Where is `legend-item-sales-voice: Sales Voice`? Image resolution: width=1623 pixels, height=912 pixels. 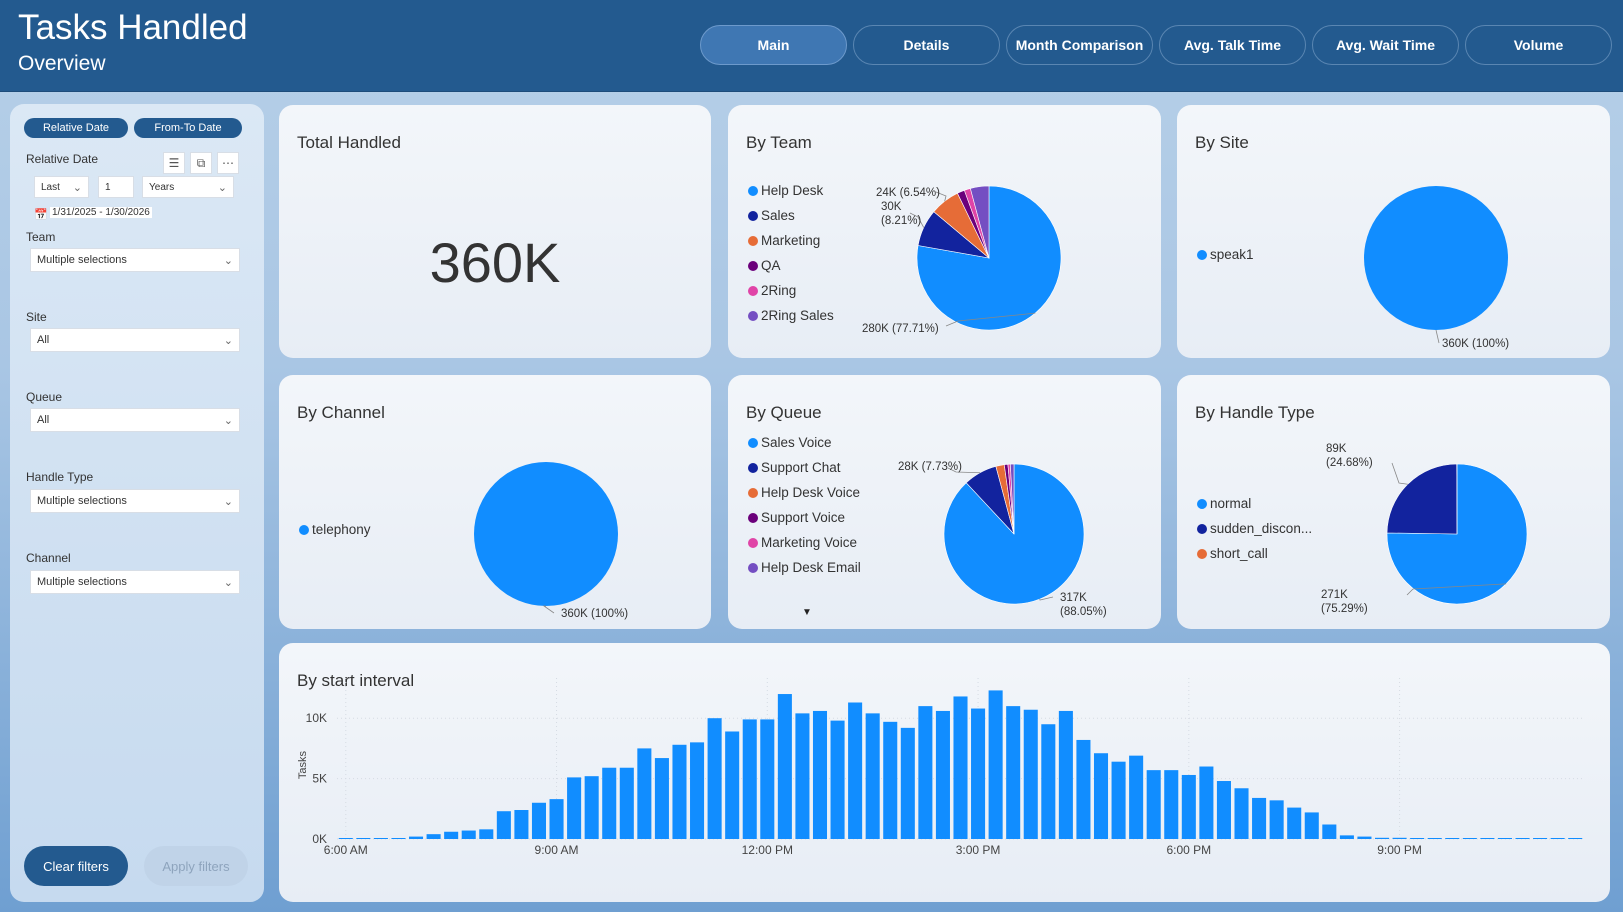
legend-item-sales-voice: Sales Voice is located at coordinates (790, 442).